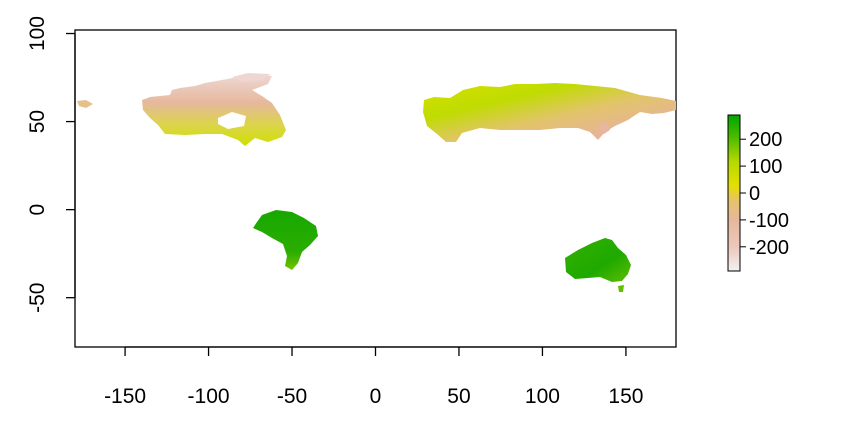 Image resolution: width=866 pixels, height=422 pixels. I want to click on y-tick-label: 100, so click(37, 33).